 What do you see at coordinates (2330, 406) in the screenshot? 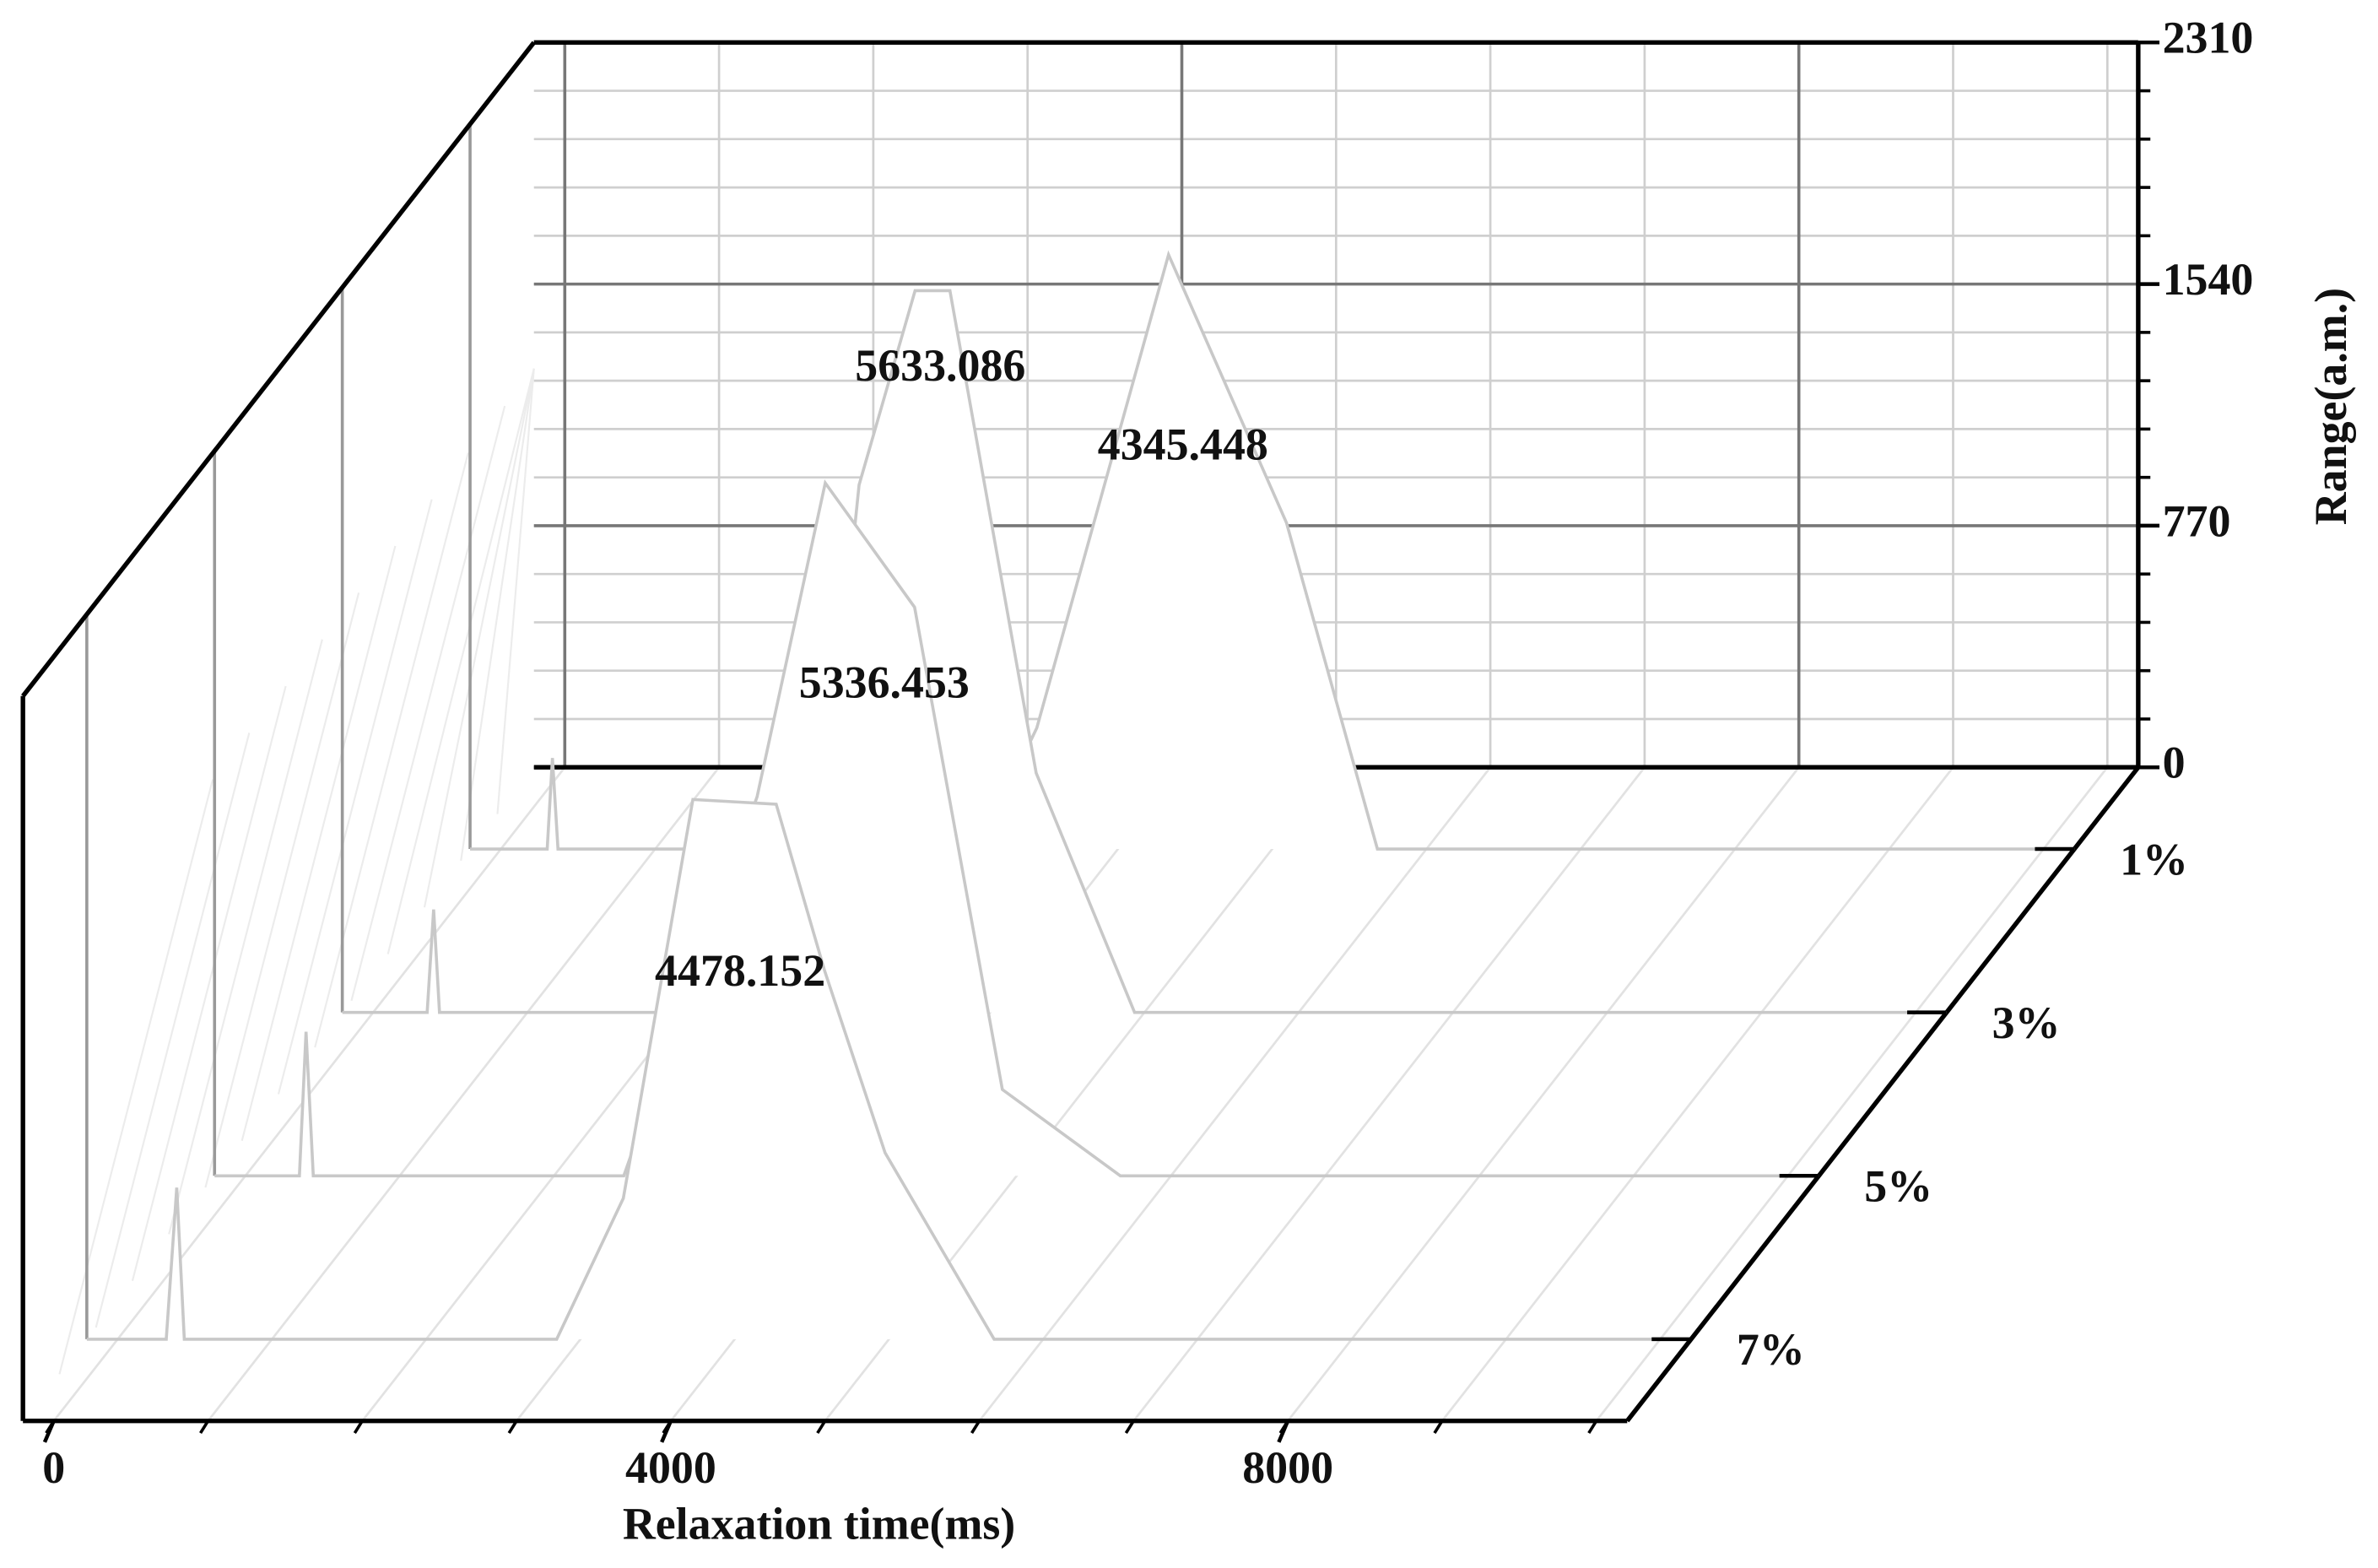
I see `y-axis-title: Range(a.m.)` at bounding box center [2330, 406].